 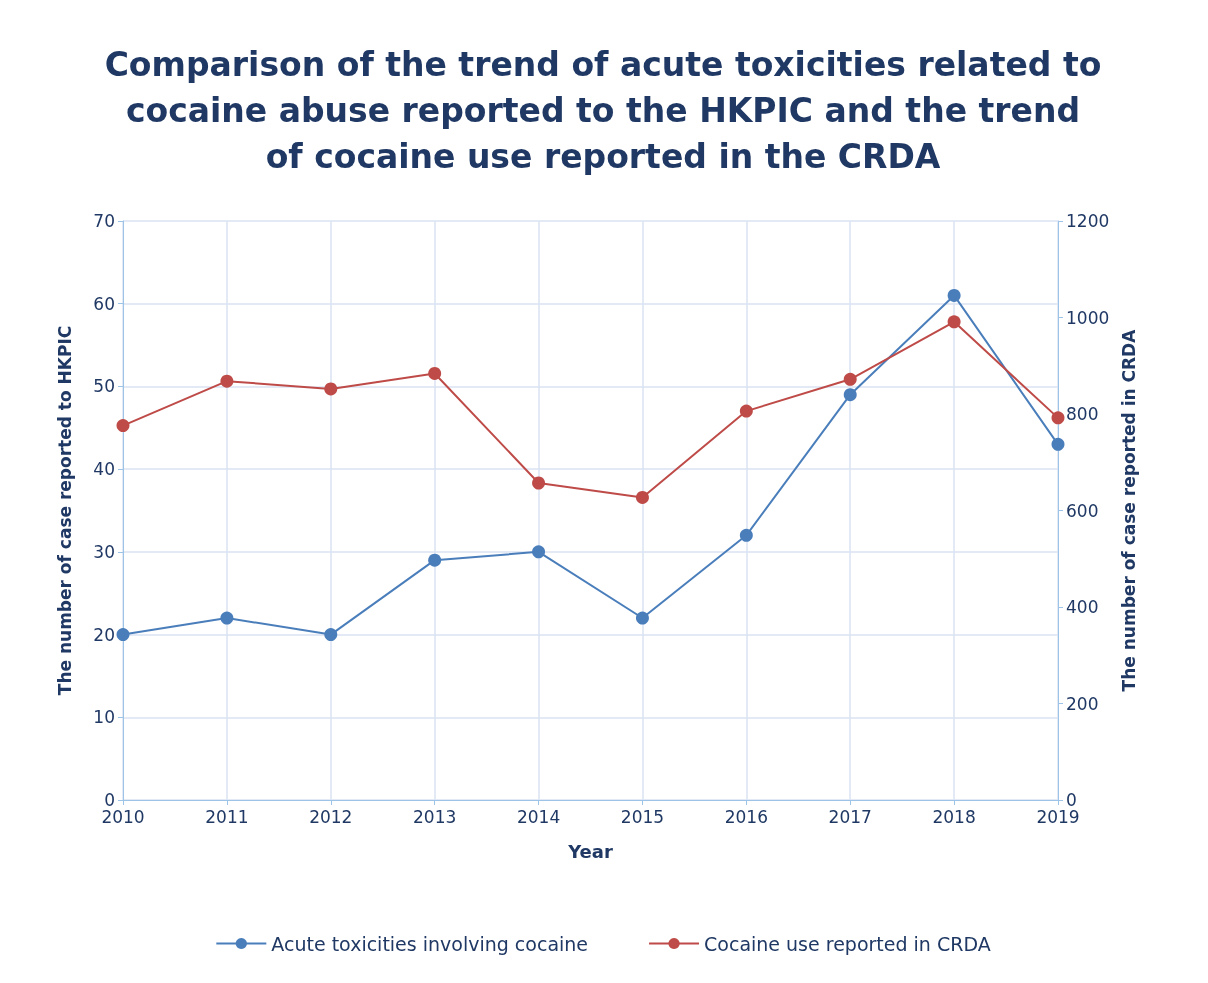 What do you see at coordinates (1082, 607) in the screenshot?
I see `y2-tick-label: 400` at bounding box center [1082, 607].